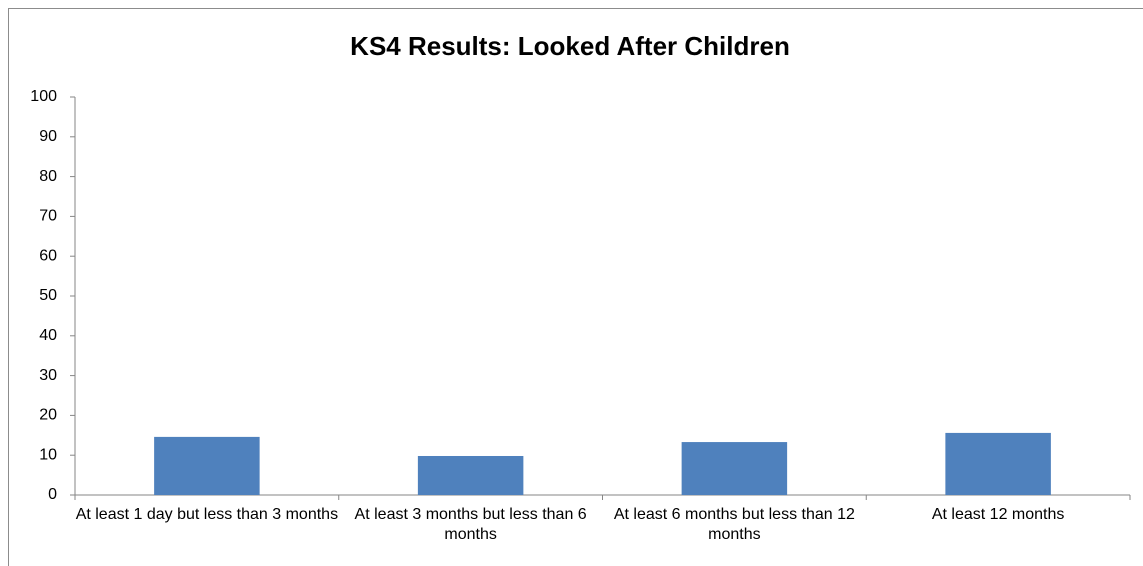  What do you see at coordinates (470, 524) in the screenshot?
I see `x-tick-label: At least 3 months but less than 6 months` at bounding box center [470, 524].